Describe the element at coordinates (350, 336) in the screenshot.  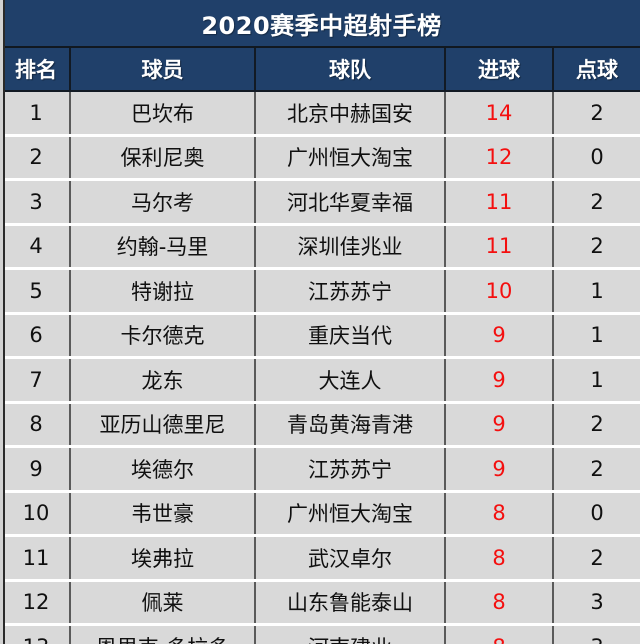
I see `cell-team: 重庆当代` at that location.